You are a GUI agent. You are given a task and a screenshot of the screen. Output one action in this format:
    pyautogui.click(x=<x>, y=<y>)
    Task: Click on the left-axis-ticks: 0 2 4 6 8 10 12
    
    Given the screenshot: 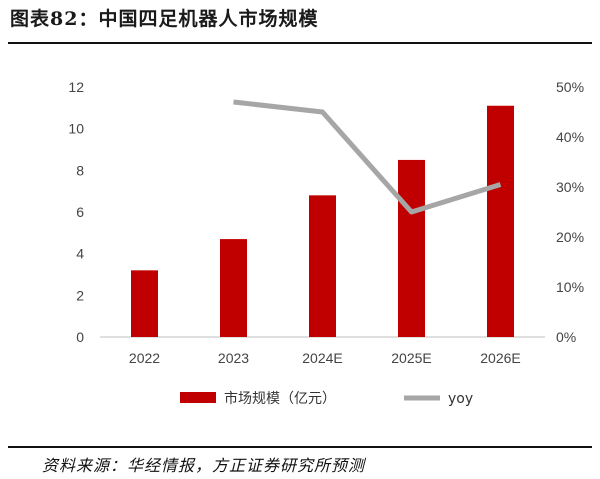 What is the action you would take?
    pyautogui.click(x=76, y=212)
    